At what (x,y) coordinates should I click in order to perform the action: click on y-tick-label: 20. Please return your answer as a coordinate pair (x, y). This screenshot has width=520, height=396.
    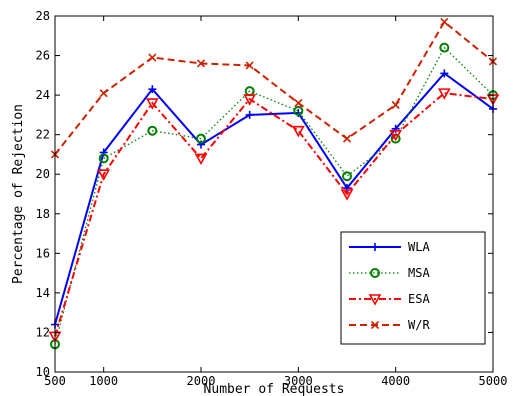
    Looking at the image, I should click on (43, 174).